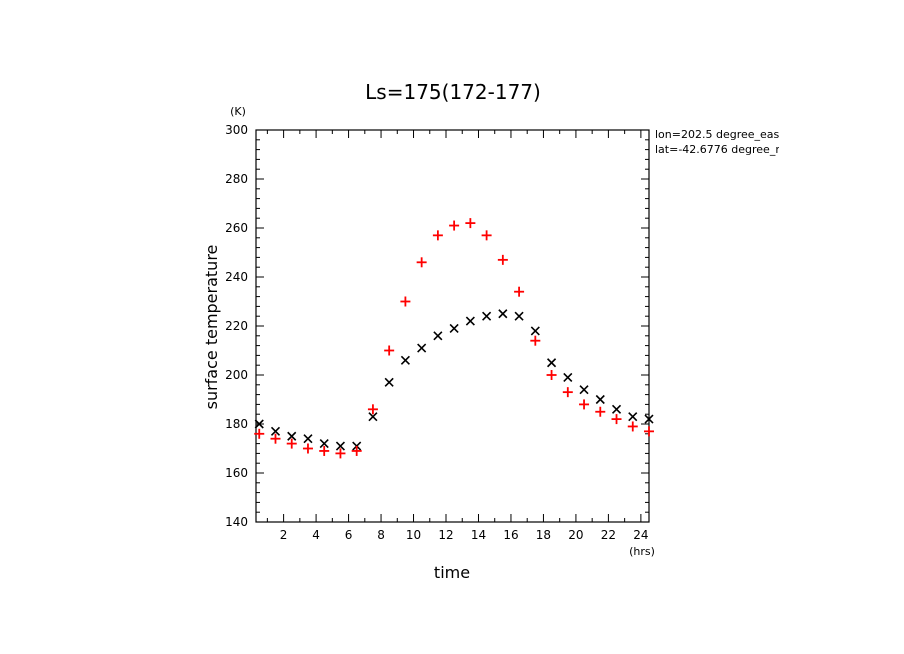 This screenshot has width=904, height=654. What do you see at coordinates (236, 522) in the screenshot?
I see `y-tick-label: 140` at bounding box center [236, 522].